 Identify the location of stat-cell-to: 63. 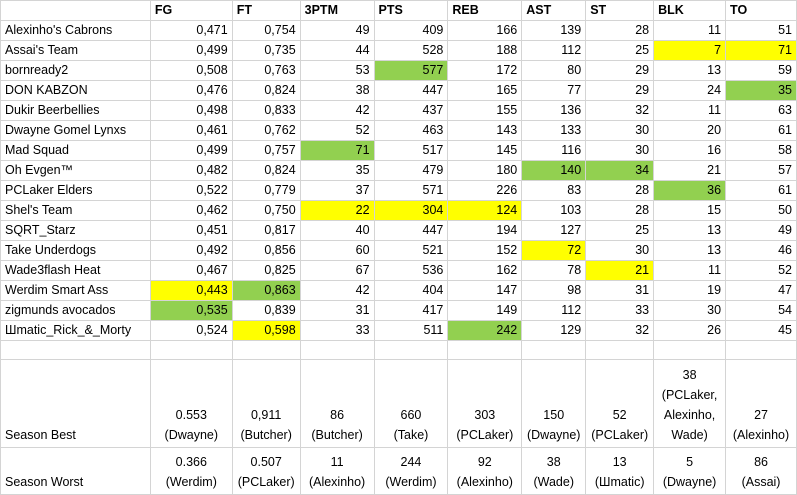
(761, 110).